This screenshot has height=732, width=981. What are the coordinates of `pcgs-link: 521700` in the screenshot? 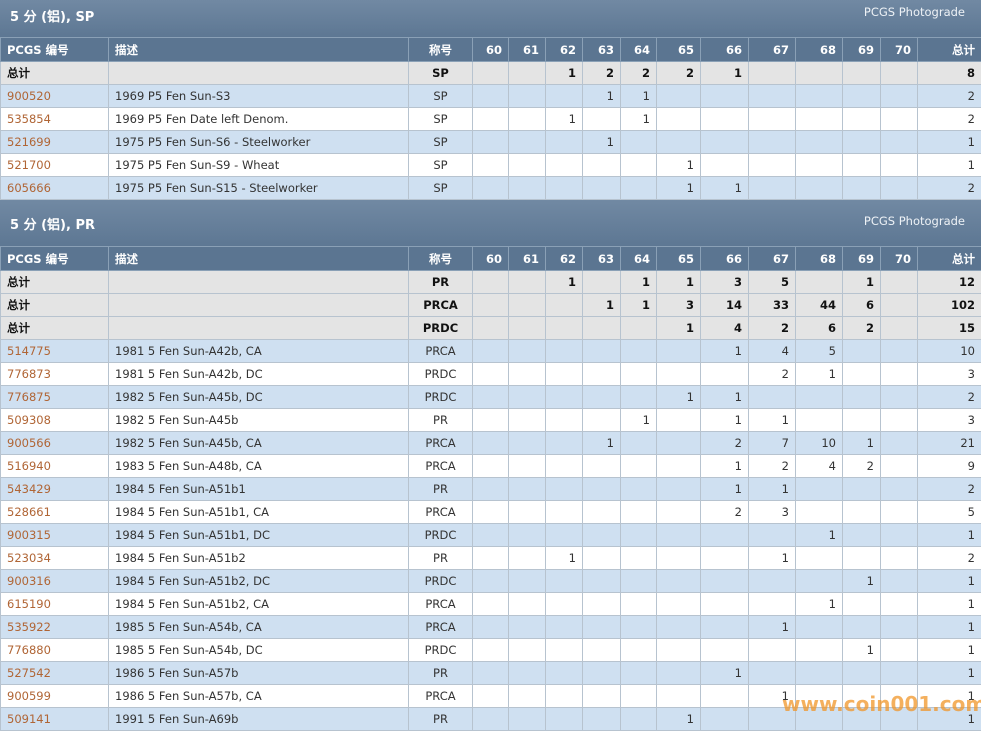 It's located at (54, 165).